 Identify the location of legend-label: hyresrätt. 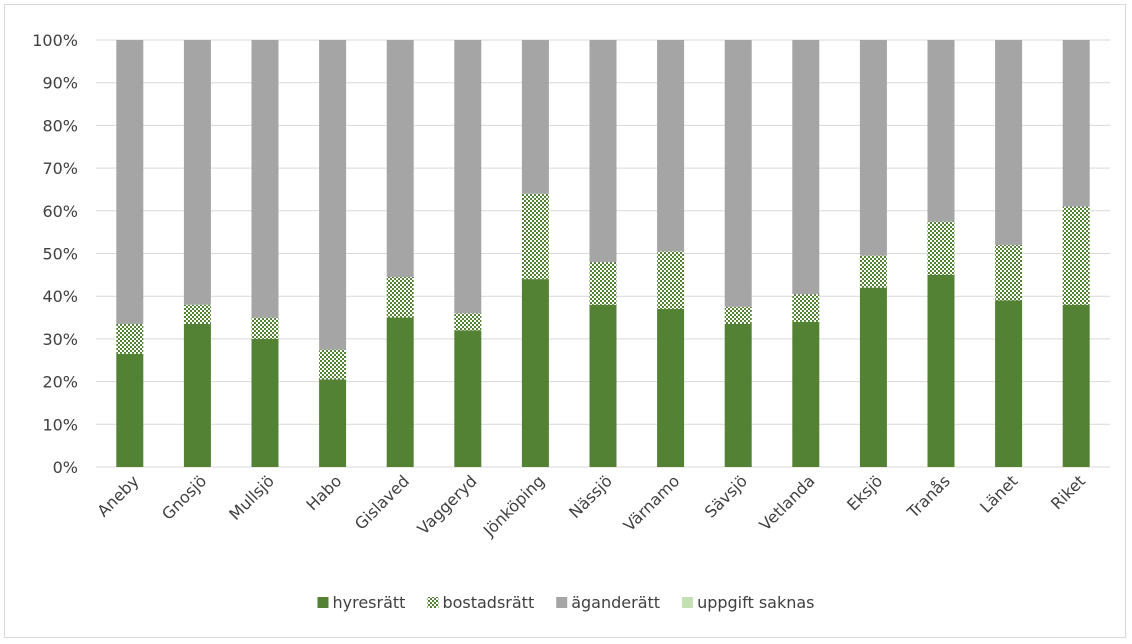
(368, 602).